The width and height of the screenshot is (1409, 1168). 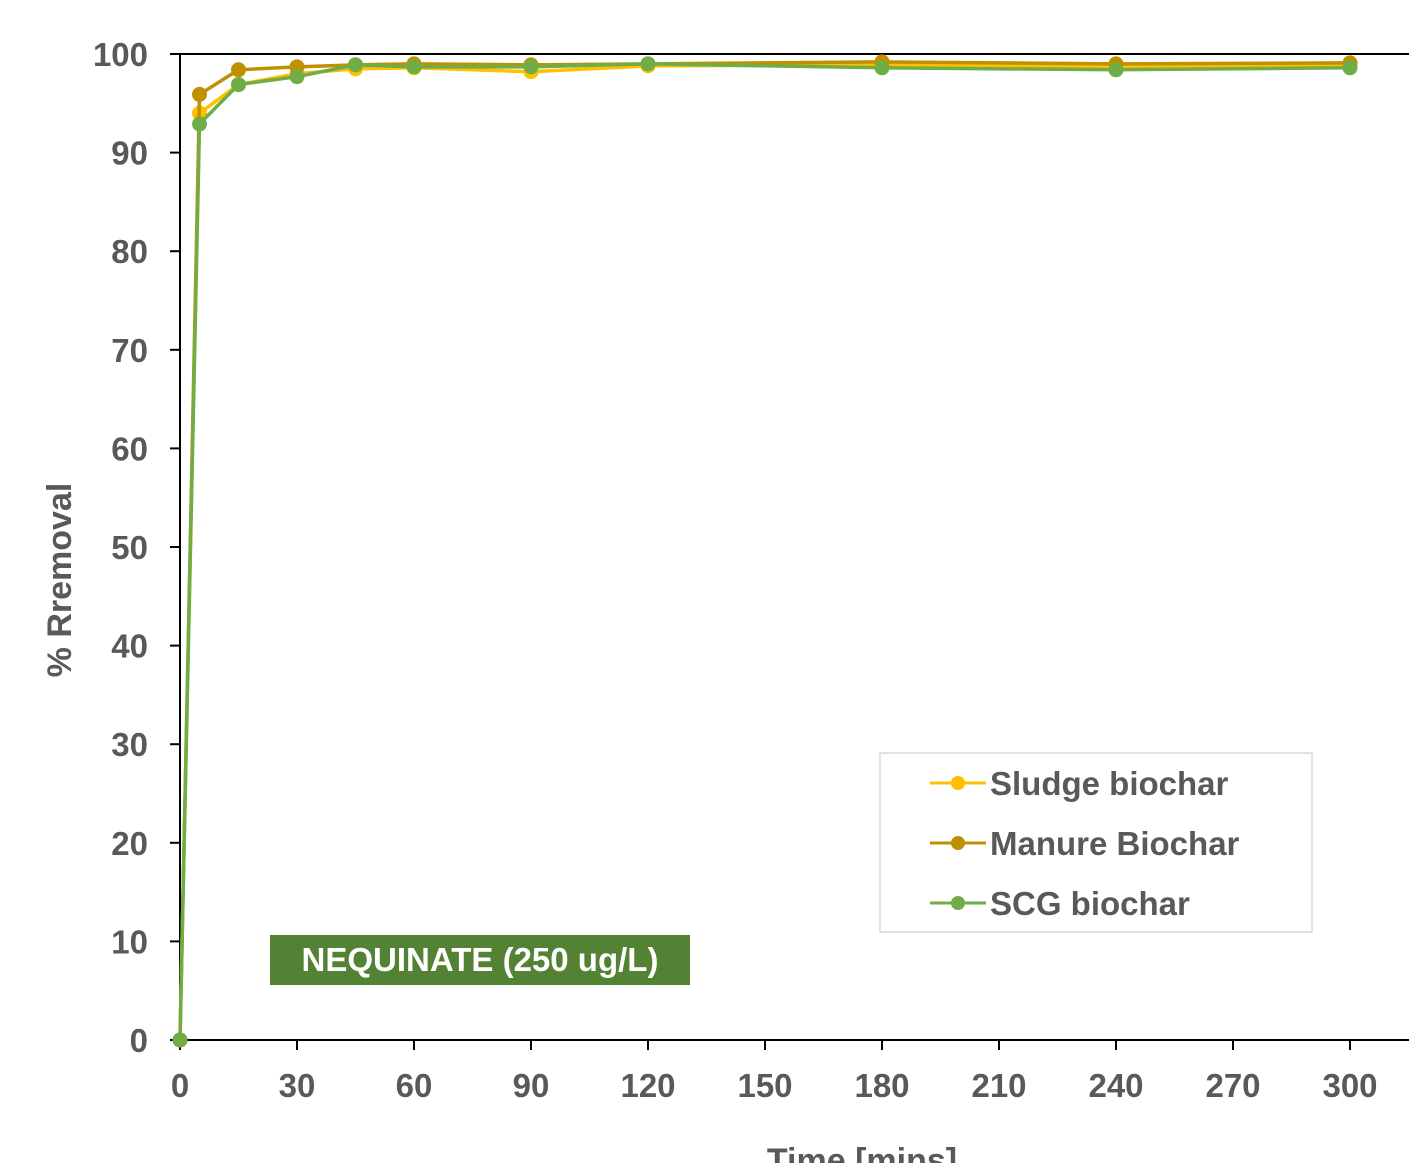 What do you see at coordinates (129, 843) in the screenshot?
I see `y-tick-label: 20` at bounding box center [129, 843].